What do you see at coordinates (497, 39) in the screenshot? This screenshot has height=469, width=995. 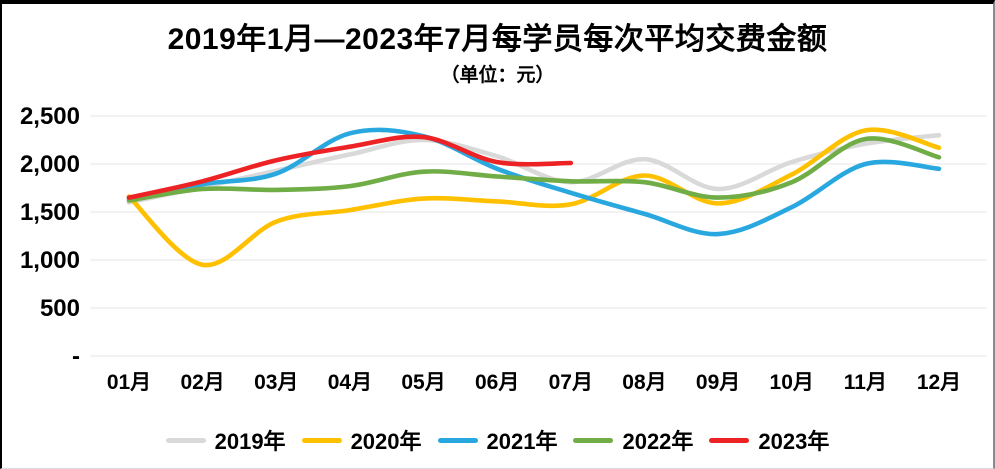 I see `chart-title: 2019年1月—2023年7月每学员每次平均交费金额` at bounding box center [497, 39].